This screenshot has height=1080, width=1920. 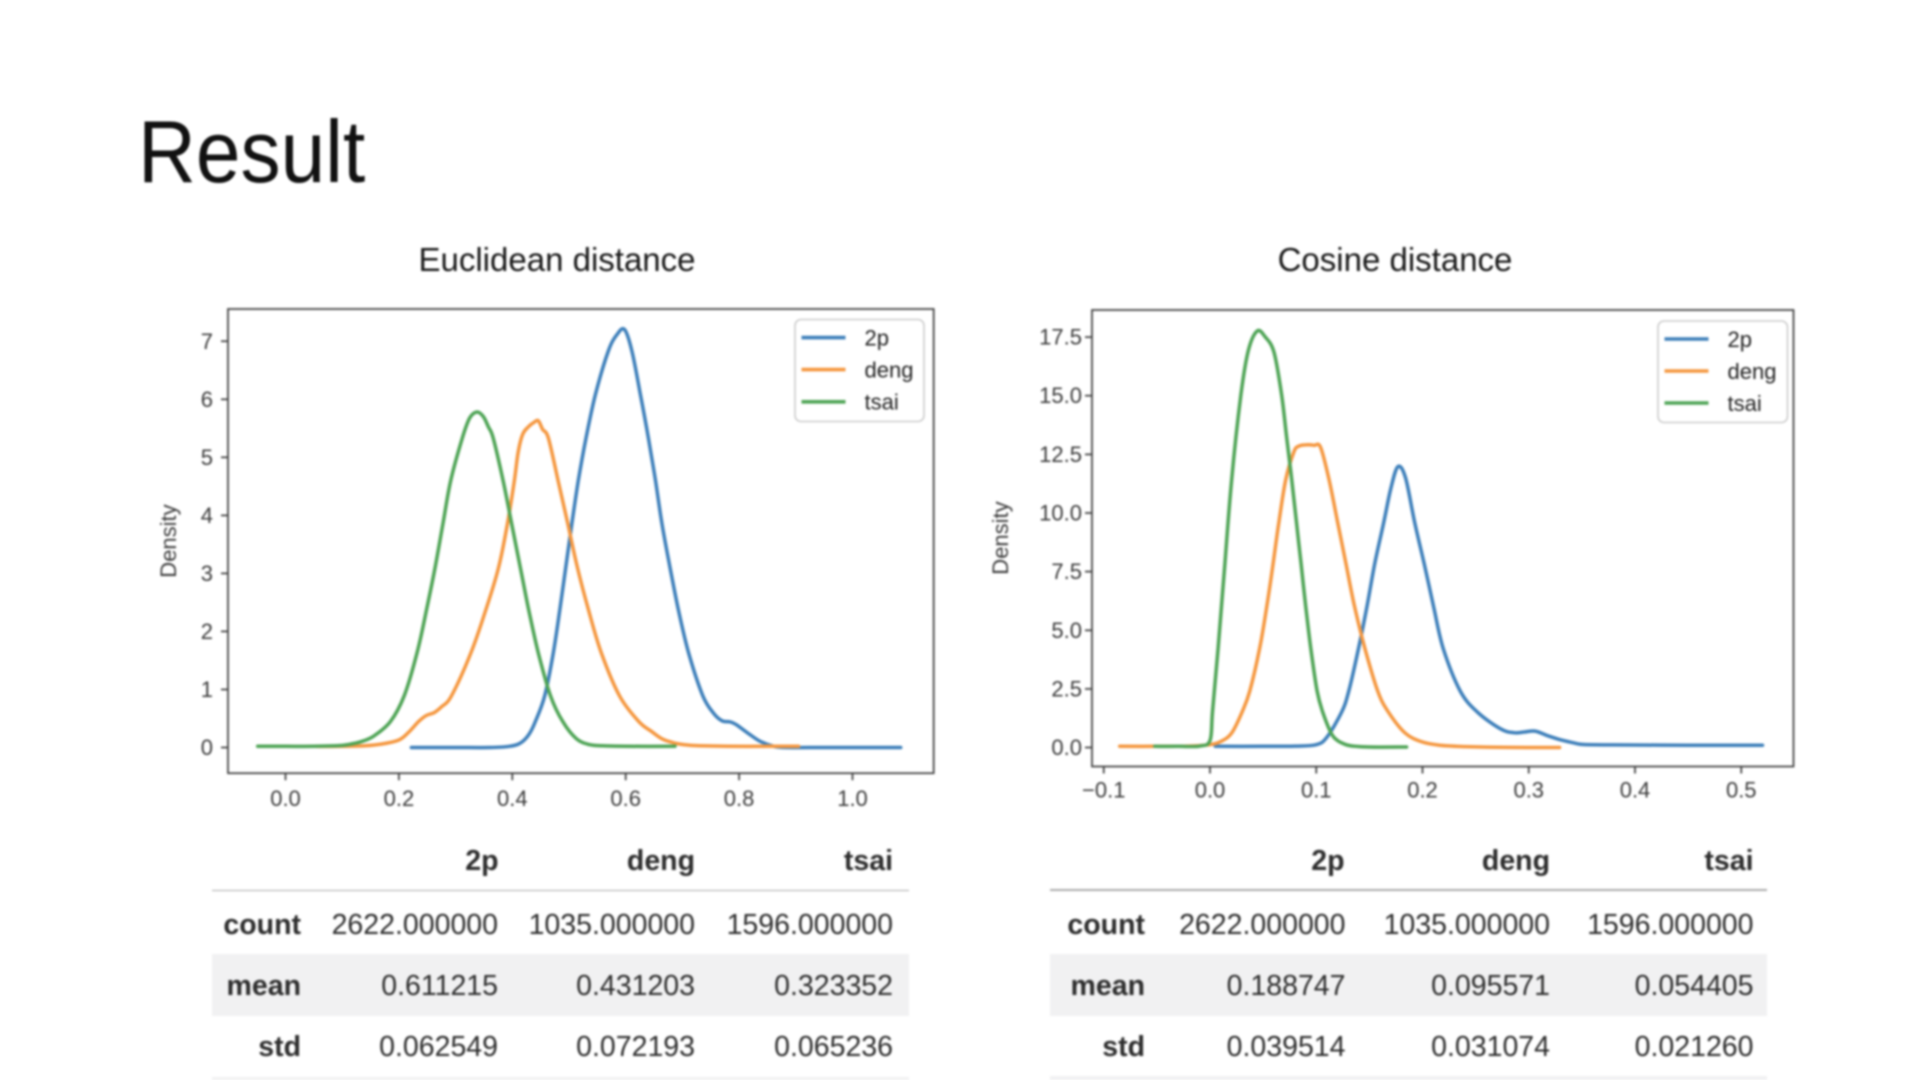 What do you see at coordinates (739, 798) in the screenshot?
I see `svg-text: 0.8` at bounding box center [739, 798].